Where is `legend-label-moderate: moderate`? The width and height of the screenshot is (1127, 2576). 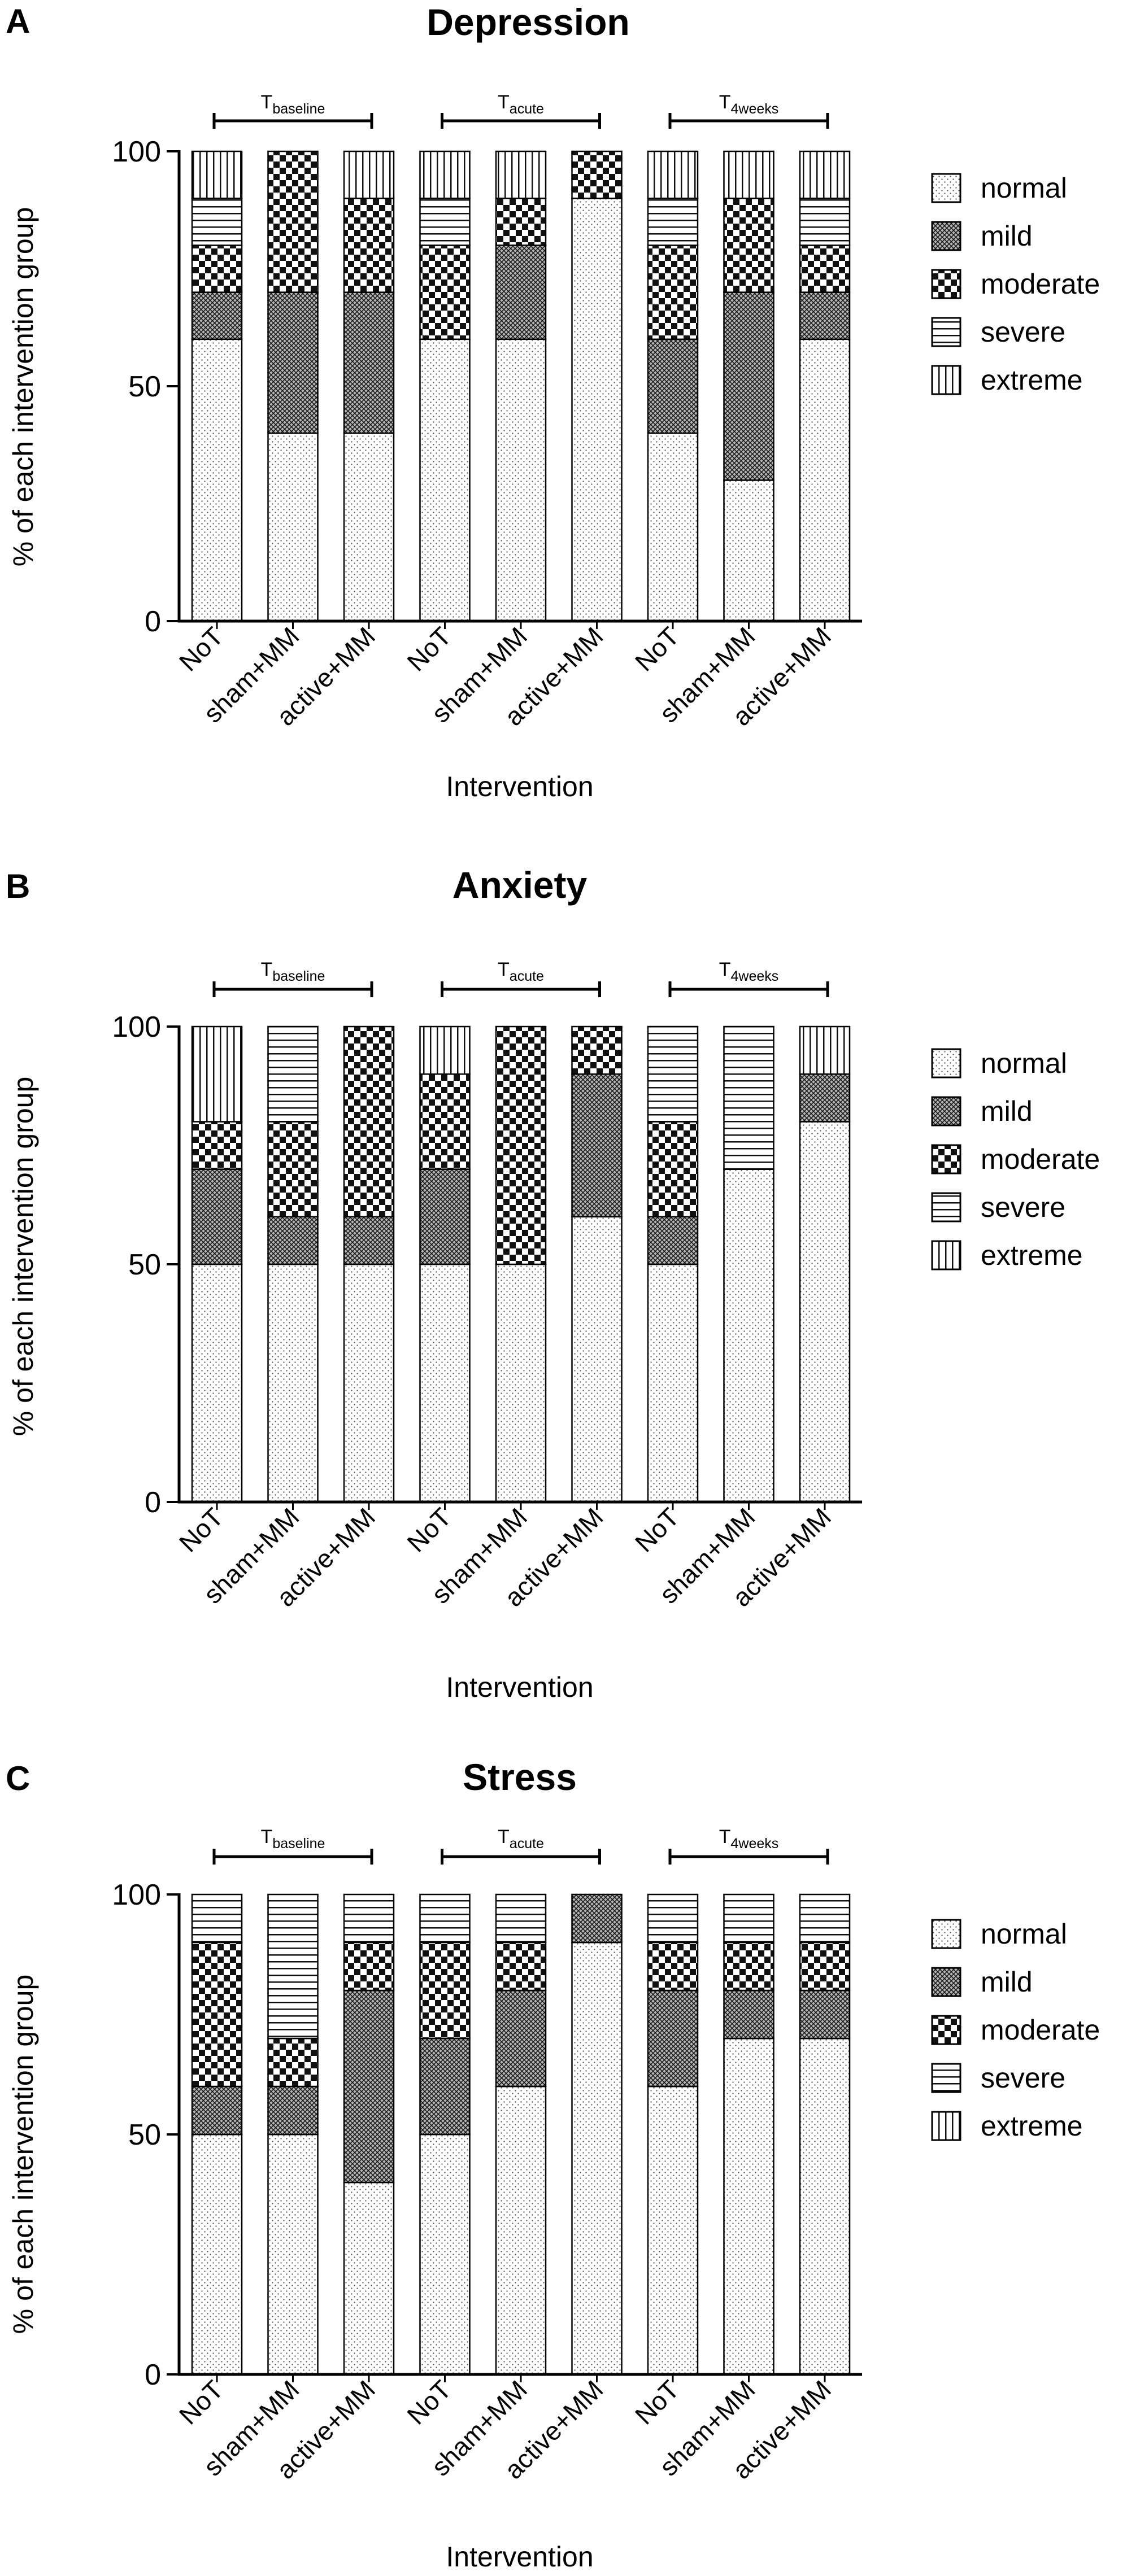 legend-label-moderate: moderate is located at coordinates (1040, 284).